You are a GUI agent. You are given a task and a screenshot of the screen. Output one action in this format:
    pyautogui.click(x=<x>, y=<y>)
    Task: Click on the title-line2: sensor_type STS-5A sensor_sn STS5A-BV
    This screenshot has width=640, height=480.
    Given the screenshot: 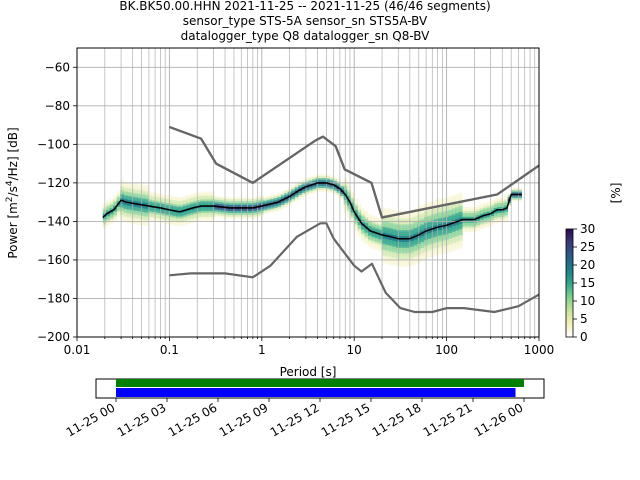 What is the action you would take?
    pyautogui.click(x=305, y=21)
    